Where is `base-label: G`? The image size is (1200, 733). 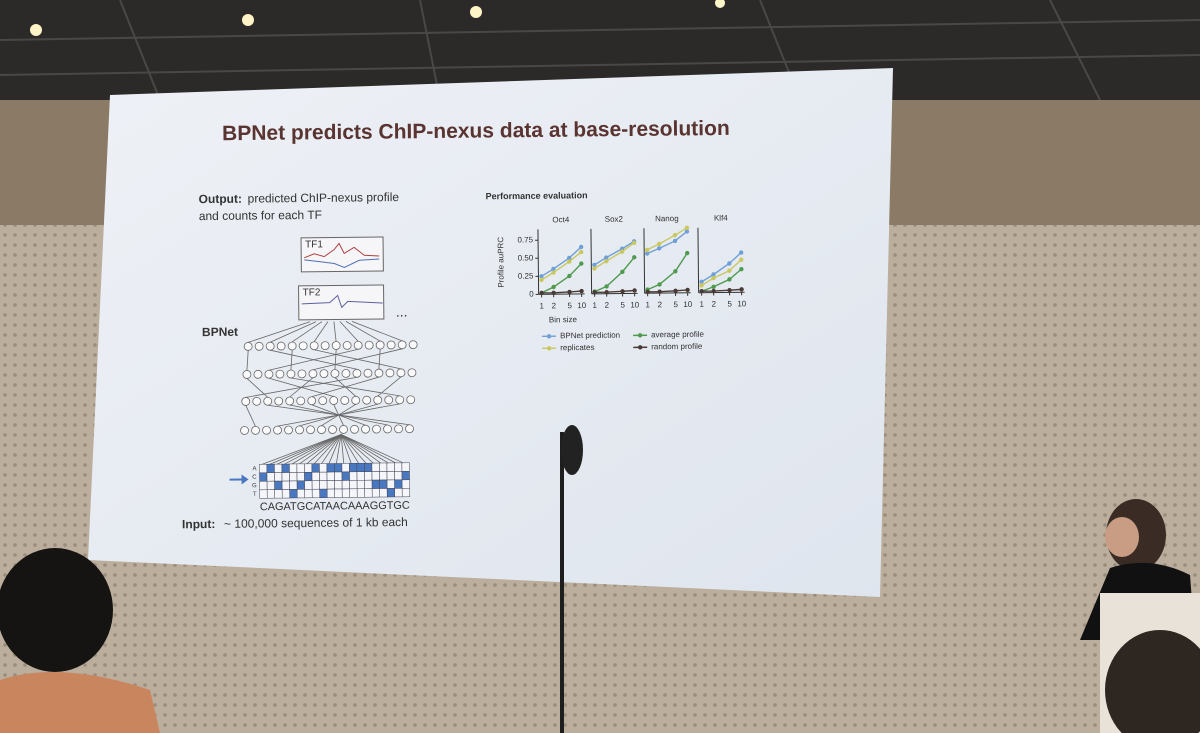
base-label: G is located at coordinates (254, 486).